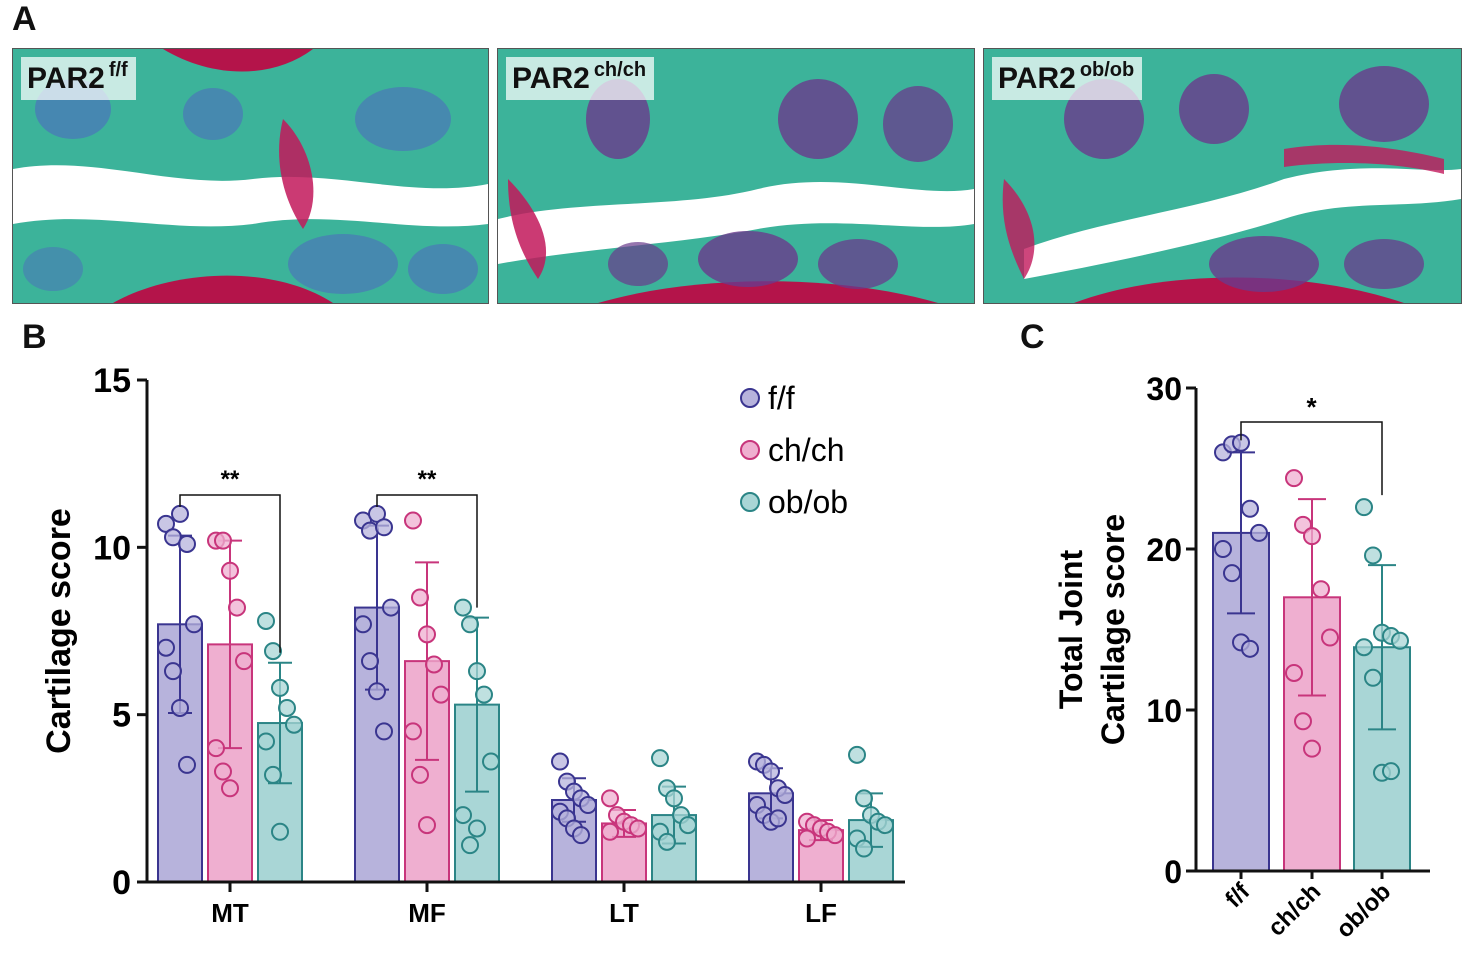 This screenshot has height=956, width=1463. Describe the element at coordinates (1071, 629) in the screenshot. I see `y-axis-label-line1: Total Joint` at that location.